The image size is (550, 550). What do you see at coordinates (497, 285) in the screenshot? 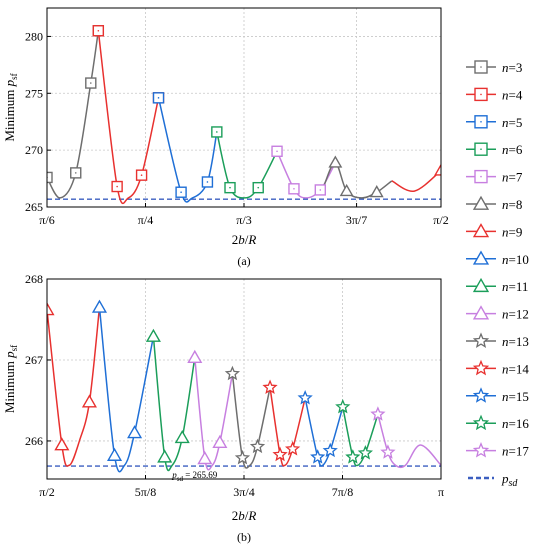
I see `legend-item-n=11: n=11` at bounding box center [497, 285].